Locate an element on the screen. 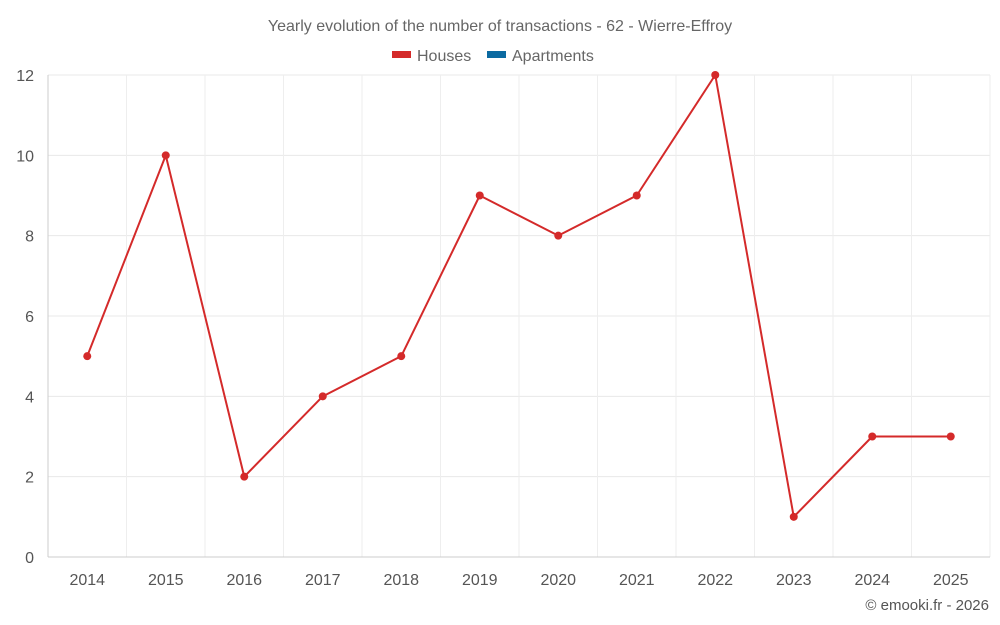  data-point-houses-2024 is located at coordinates (872, 436).